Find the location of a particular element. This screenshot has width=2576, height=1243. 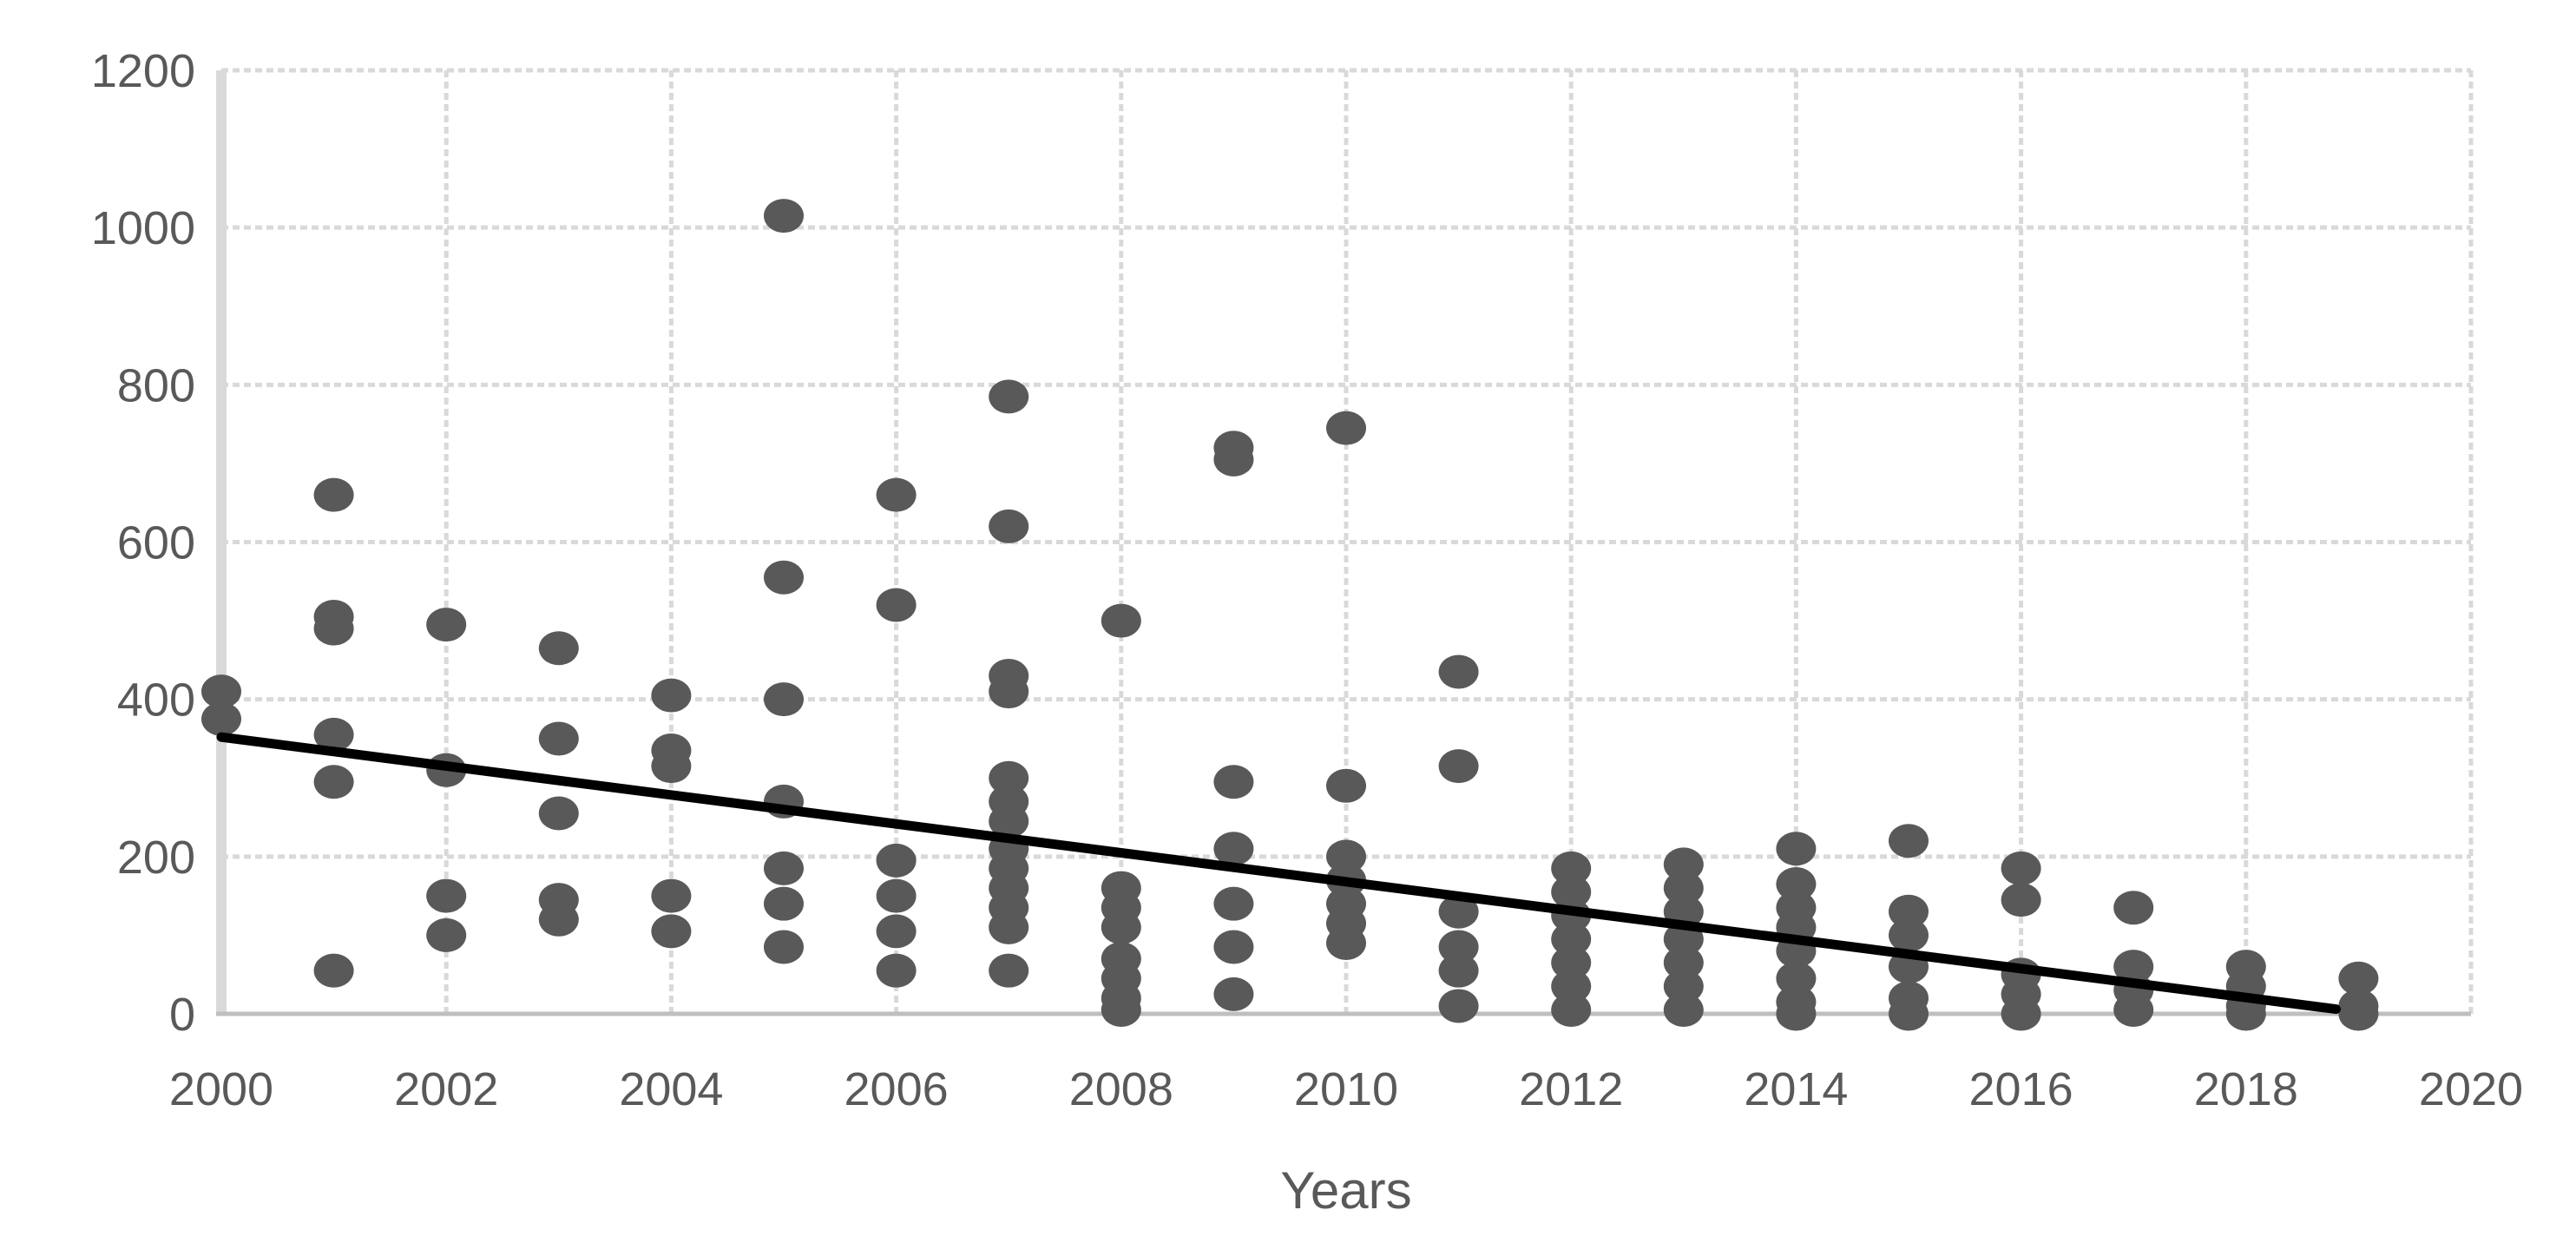

x-tick-label: 2008 is located at coordinates (1121, 1089).